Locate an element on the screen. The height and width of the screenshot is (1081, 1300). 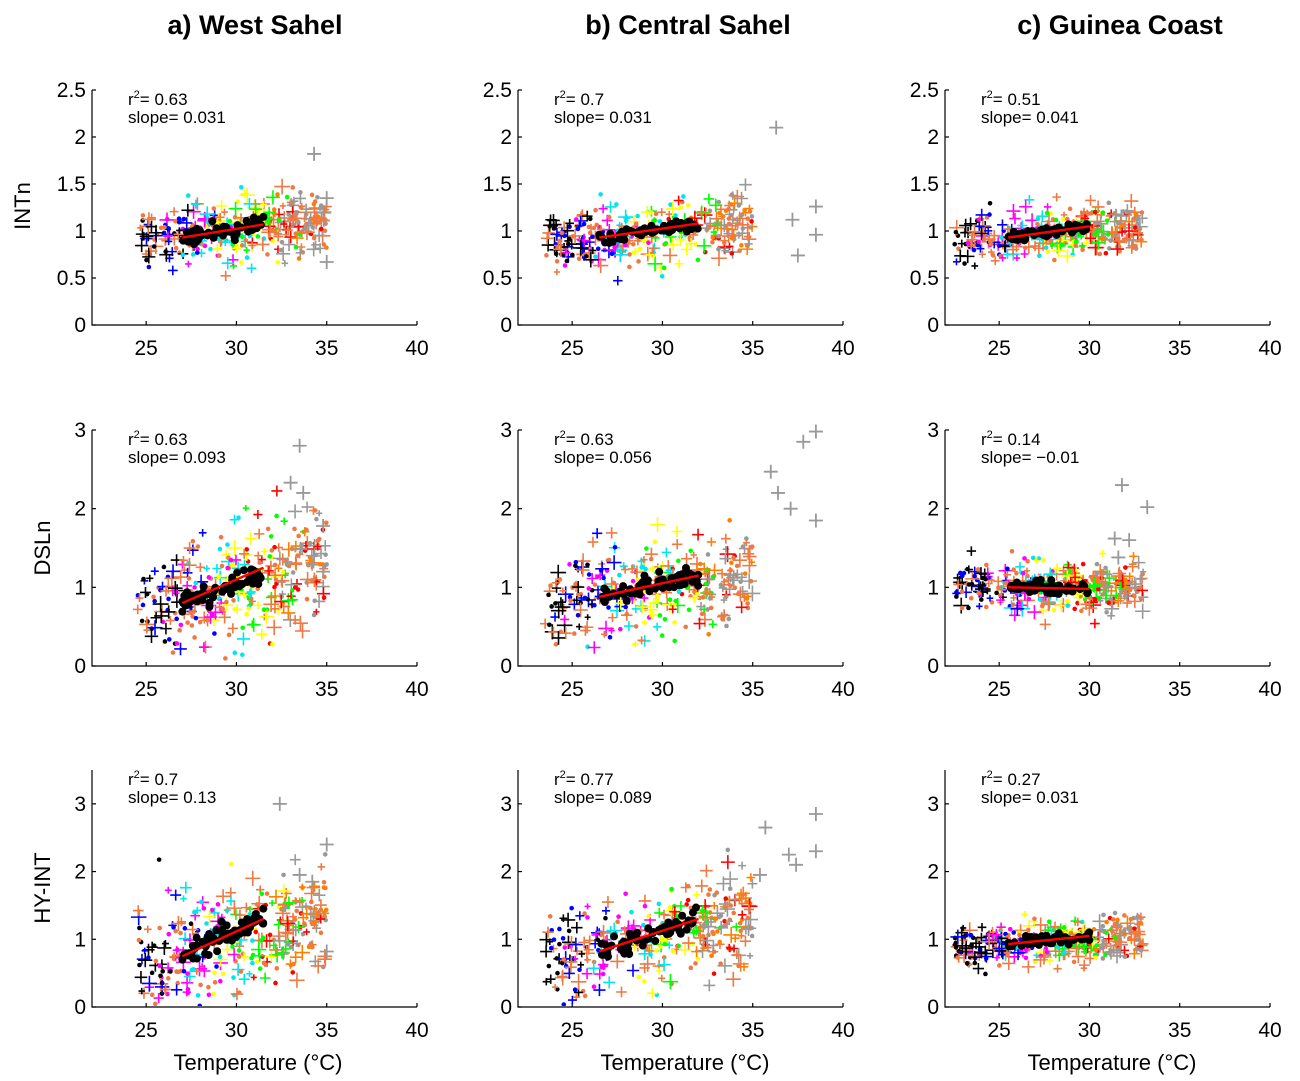
r2-suffix: = is located at coordinates (573, 779).